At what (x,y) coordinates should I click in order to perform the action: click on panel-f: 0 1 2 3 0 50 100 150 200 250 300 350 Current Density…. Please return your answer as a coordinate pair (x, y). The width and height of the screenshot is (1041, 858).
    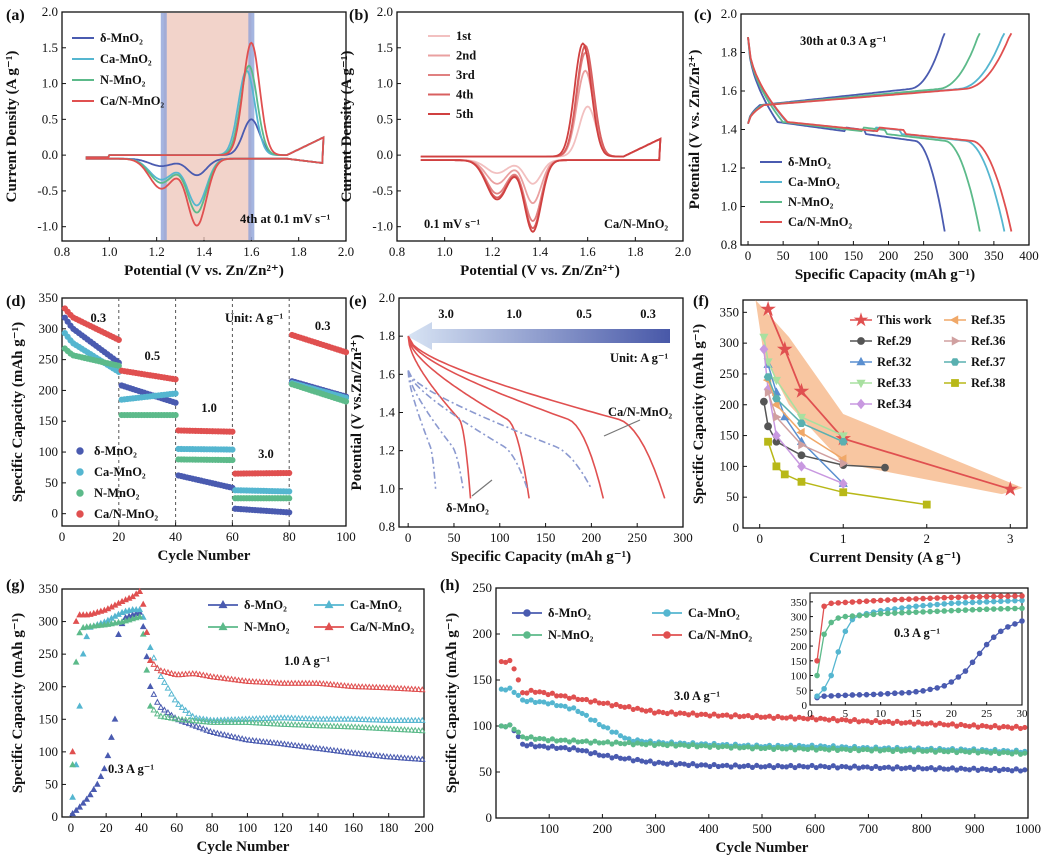
    Looking at the image, I should click on (859, 432).